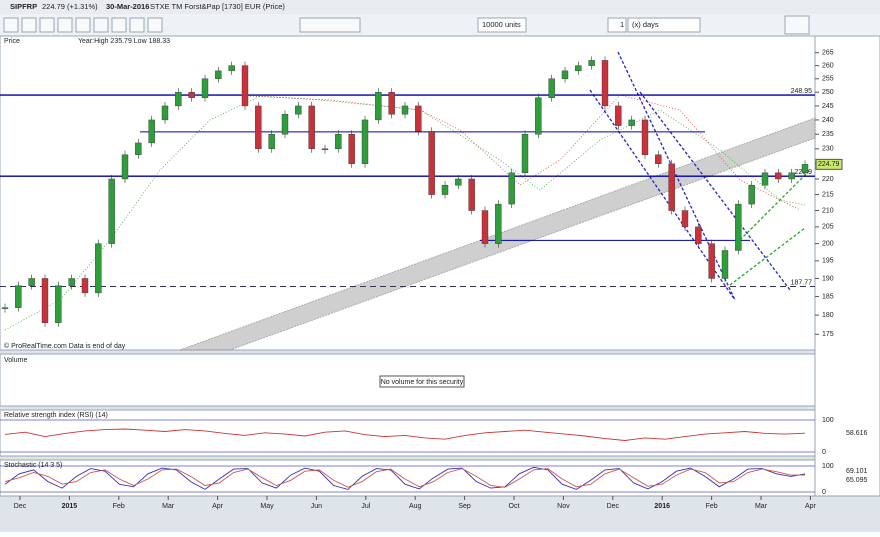 The width and height of the screenshot is (880, 537). What do you see at coordinates (267, 506) in the screenshot?
I see `x-tick-label: May` at bounding box center [267, 506].